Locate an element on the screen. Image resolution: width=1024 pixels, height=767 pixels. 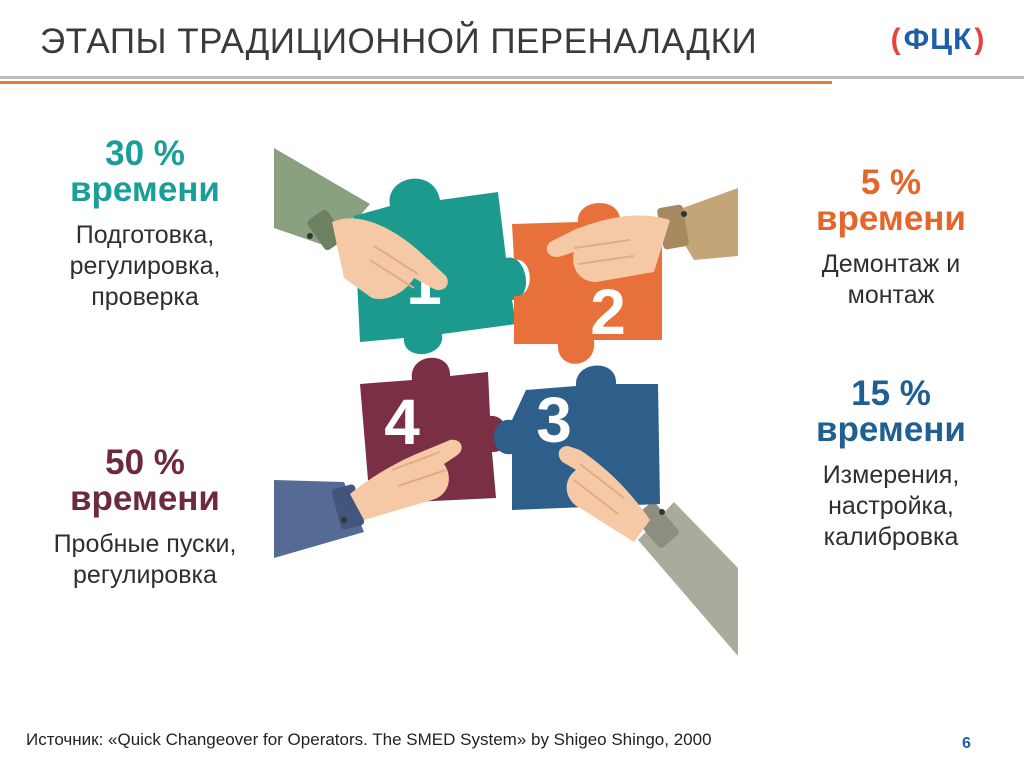
puzzle-number-4: 4 is located at coordinates (402, 422).